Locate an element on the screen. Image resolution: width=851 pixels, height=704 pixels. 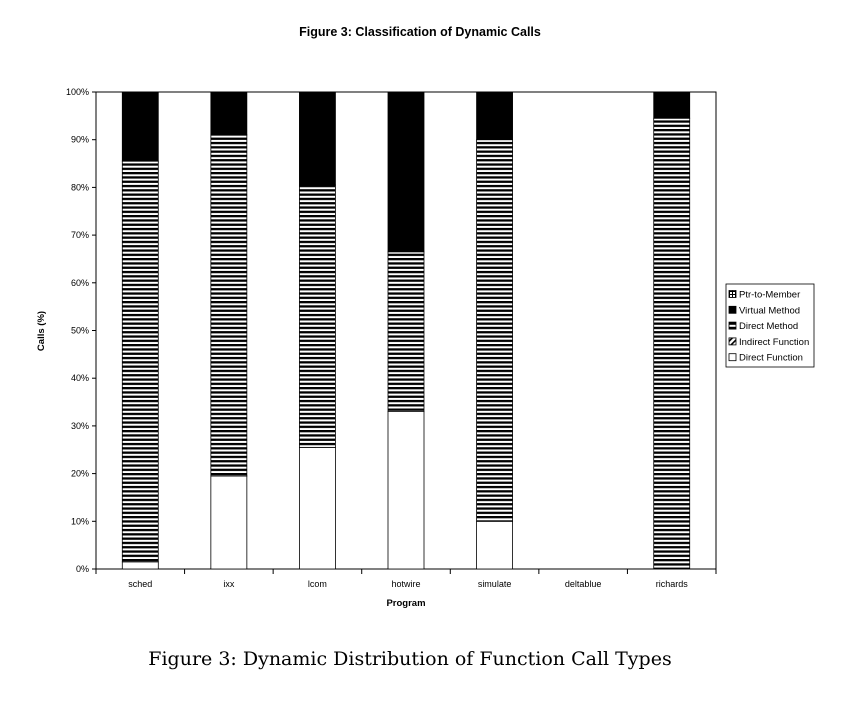
legend-label: Direct Method is located at coordinates (768, 326).